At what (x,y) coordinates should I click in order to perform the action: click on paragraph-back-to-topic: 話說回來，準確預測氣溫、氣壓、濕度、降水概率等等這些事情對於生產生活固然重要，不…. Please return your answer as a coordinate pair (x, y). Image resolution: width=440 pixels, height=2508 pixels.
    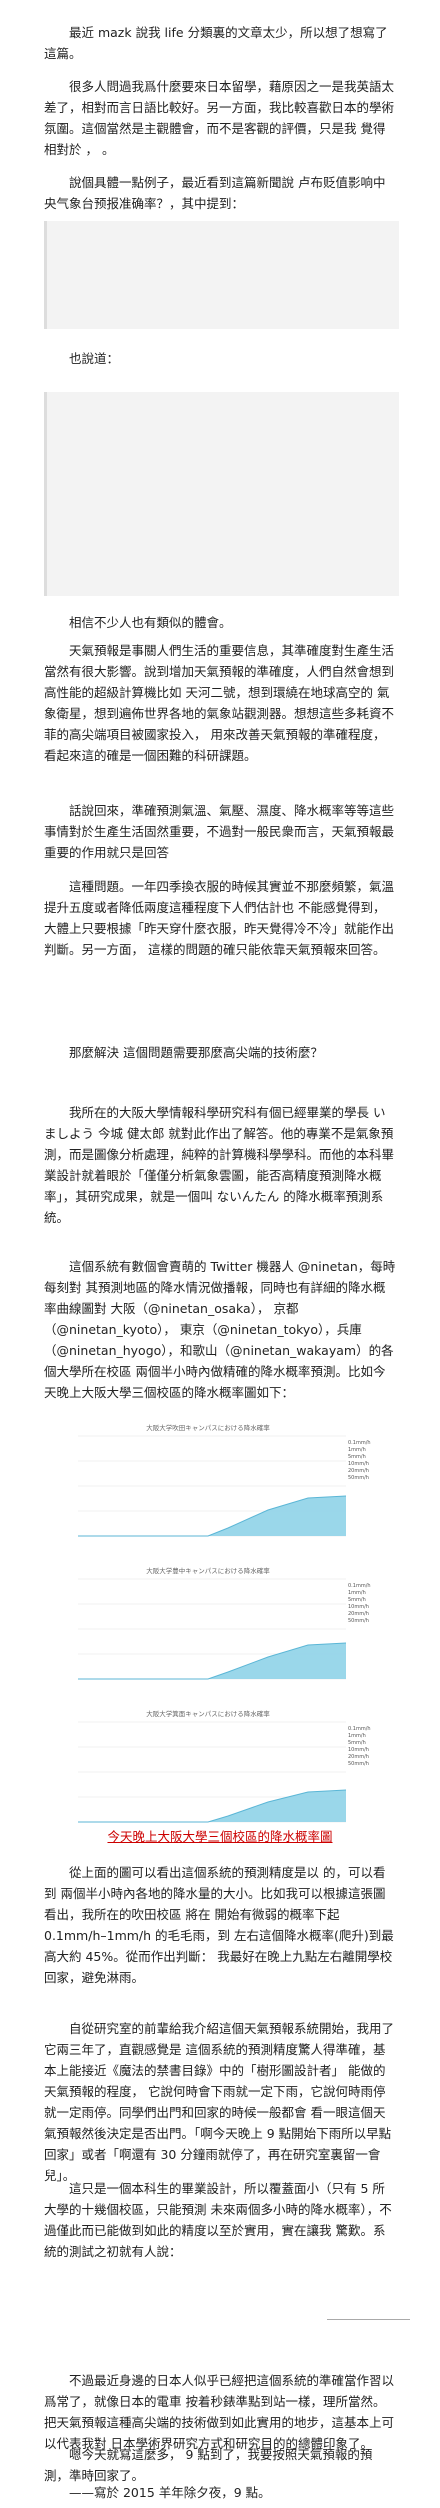
    Looking at the image, I should click on (219, 831).